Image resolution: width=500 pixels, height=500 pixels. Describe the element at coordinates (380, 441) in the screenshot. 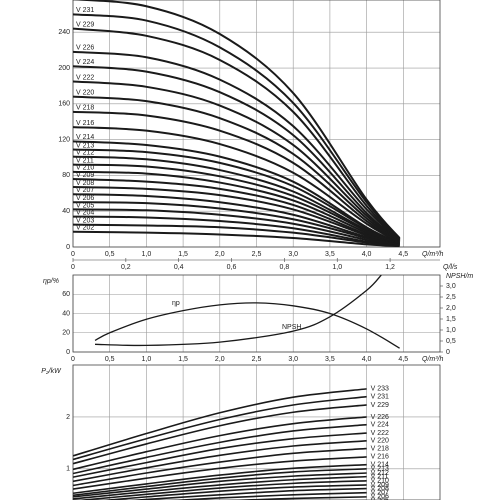

I see `curve-label: V 220` at that location.